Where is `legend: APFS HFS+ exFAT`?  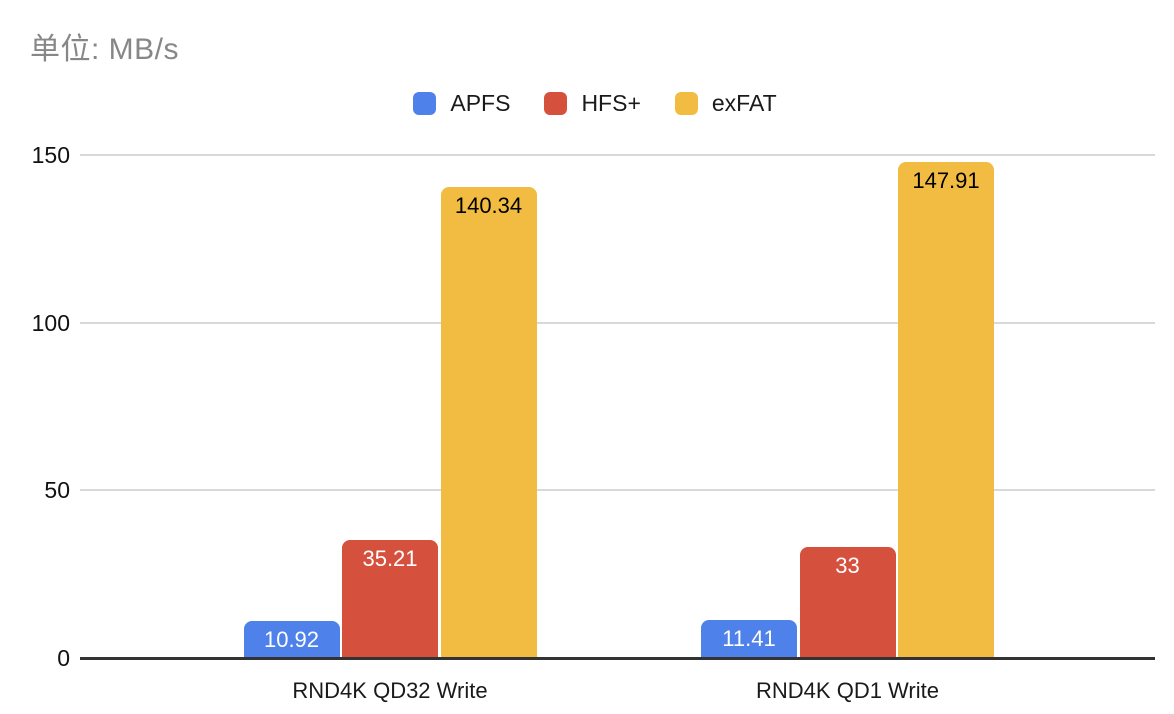
legend: APFS HFS+ exFAT is located at coordinates (587, 103).